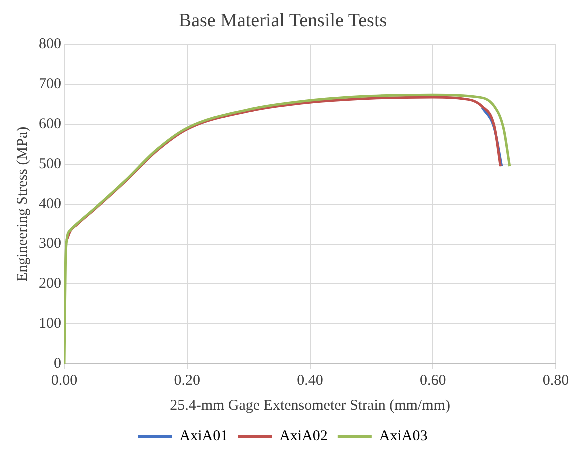  Describe the element at coordinates (50, 124) in the screenshot. I see `y-tick-label: 600` at that location.